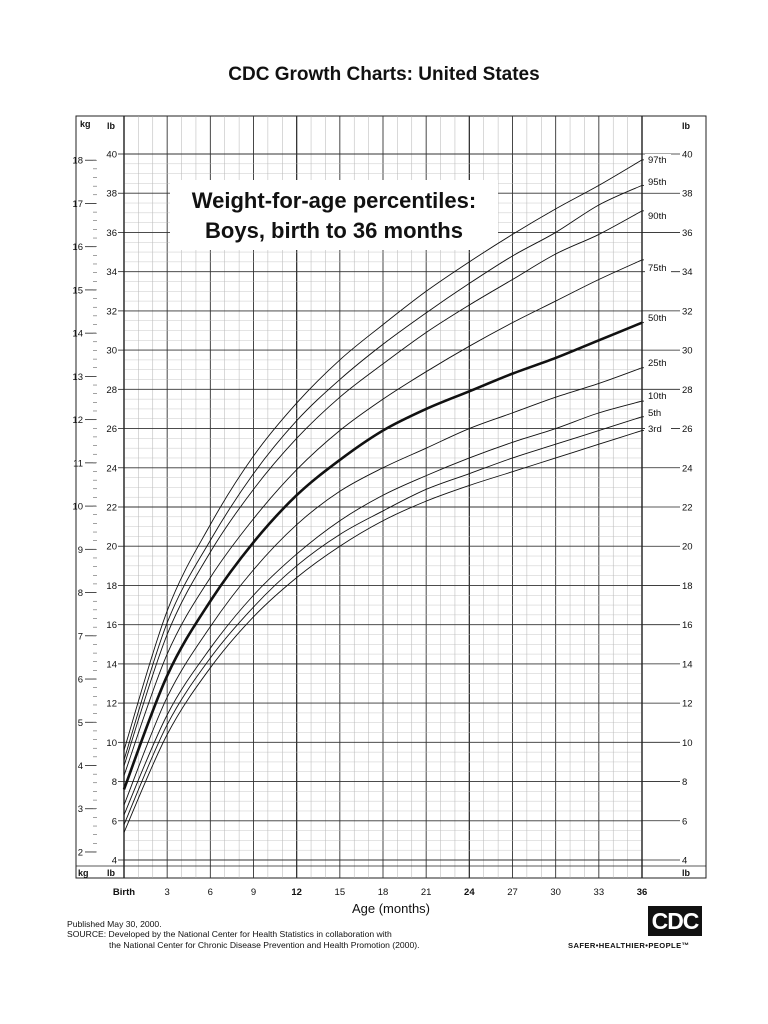  What do you see at coordinates (124, 892) in the screenshot?
I see `x-tick-label: Birth` at bounding box center [124, 892].